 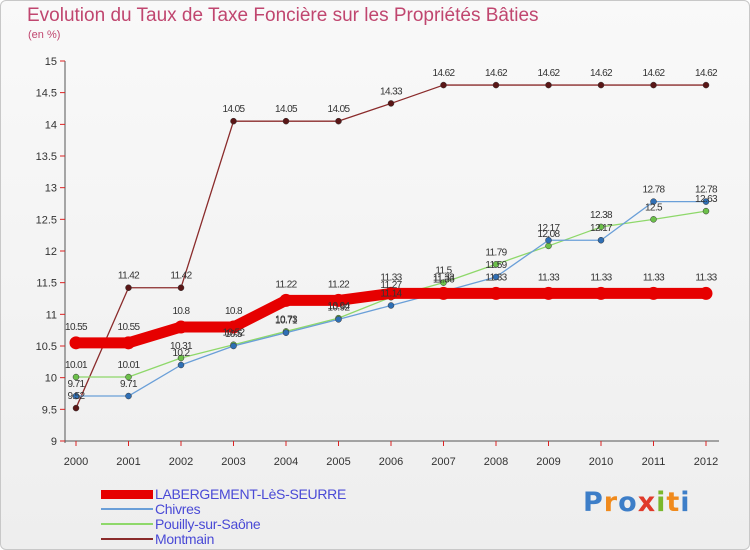 What do you see at coordinates (208, 524) in the screenshot?
I see `legend-label: Pouilly-sur-Saône` at bounding box center [208, 524].